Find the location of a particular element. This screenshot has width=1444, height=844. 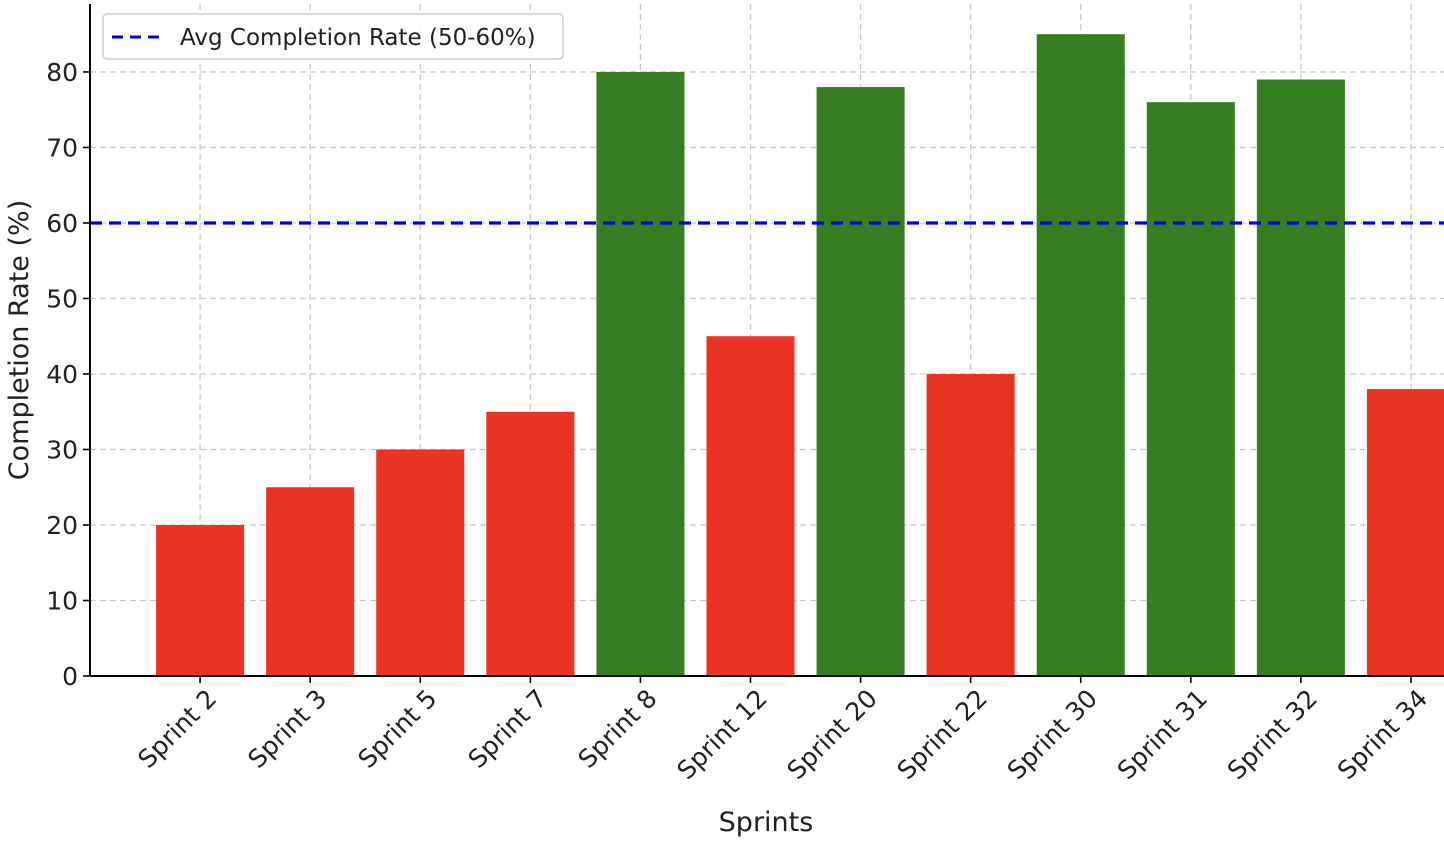

x-tick-label: Sprint 31 is located at coordinates (1162, 734).